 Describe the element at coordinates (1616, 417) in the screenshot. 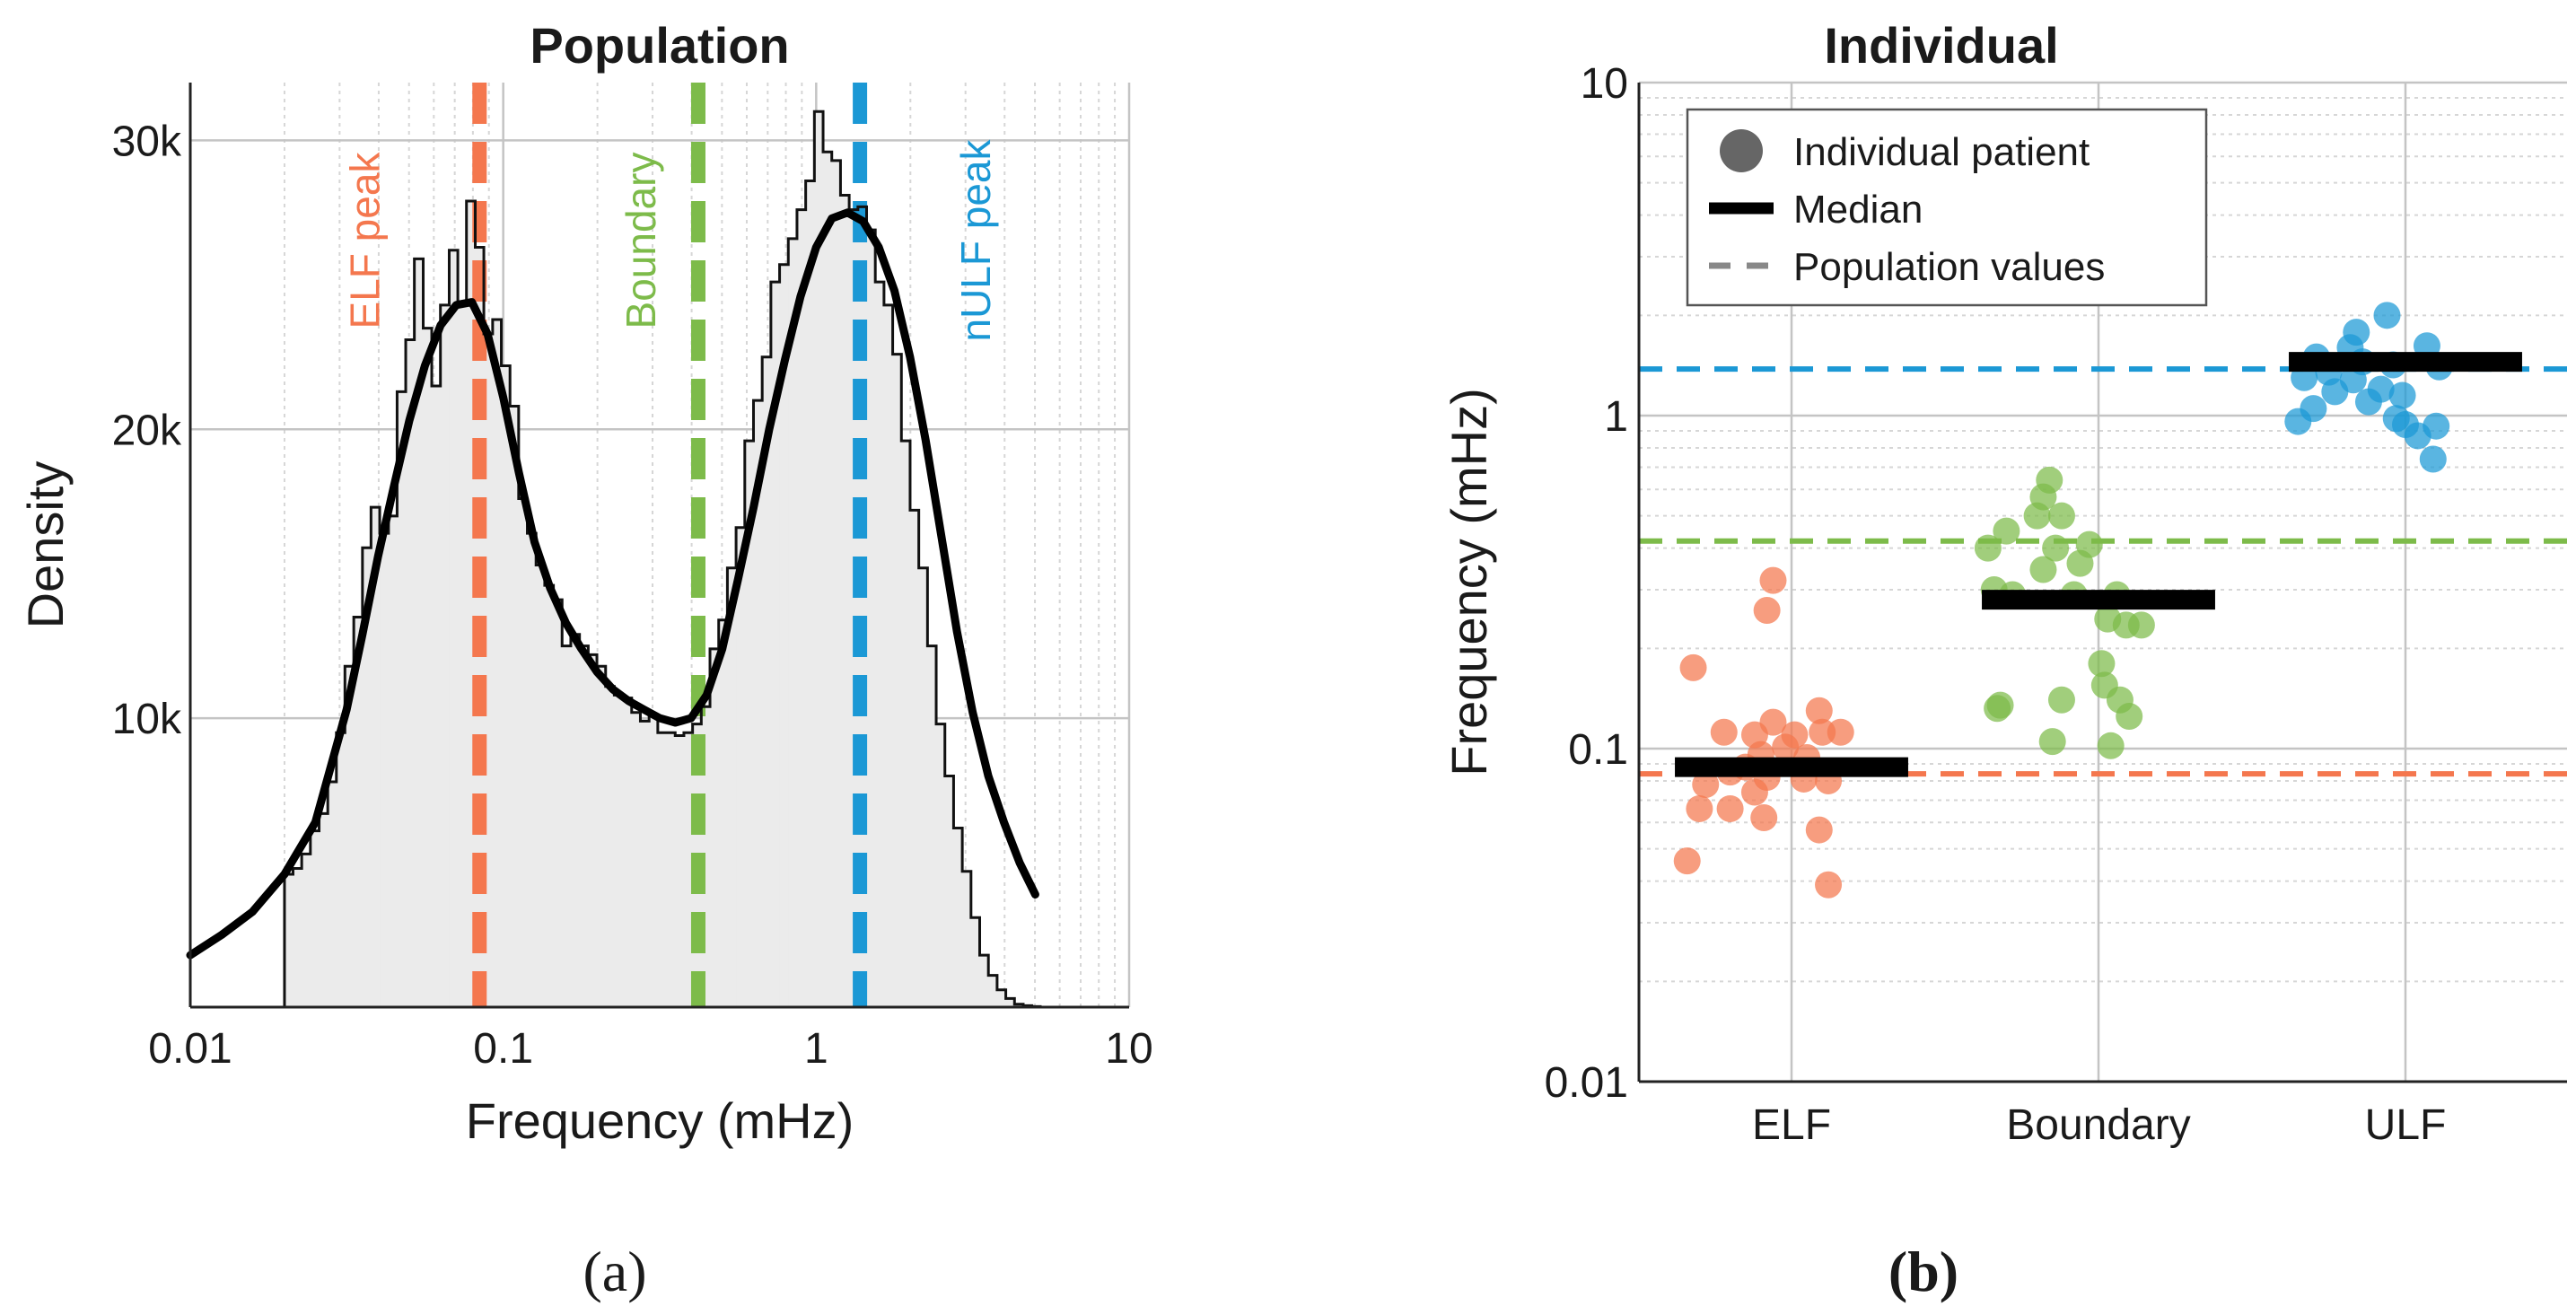

I see `y-tick-label: 1` at that location.